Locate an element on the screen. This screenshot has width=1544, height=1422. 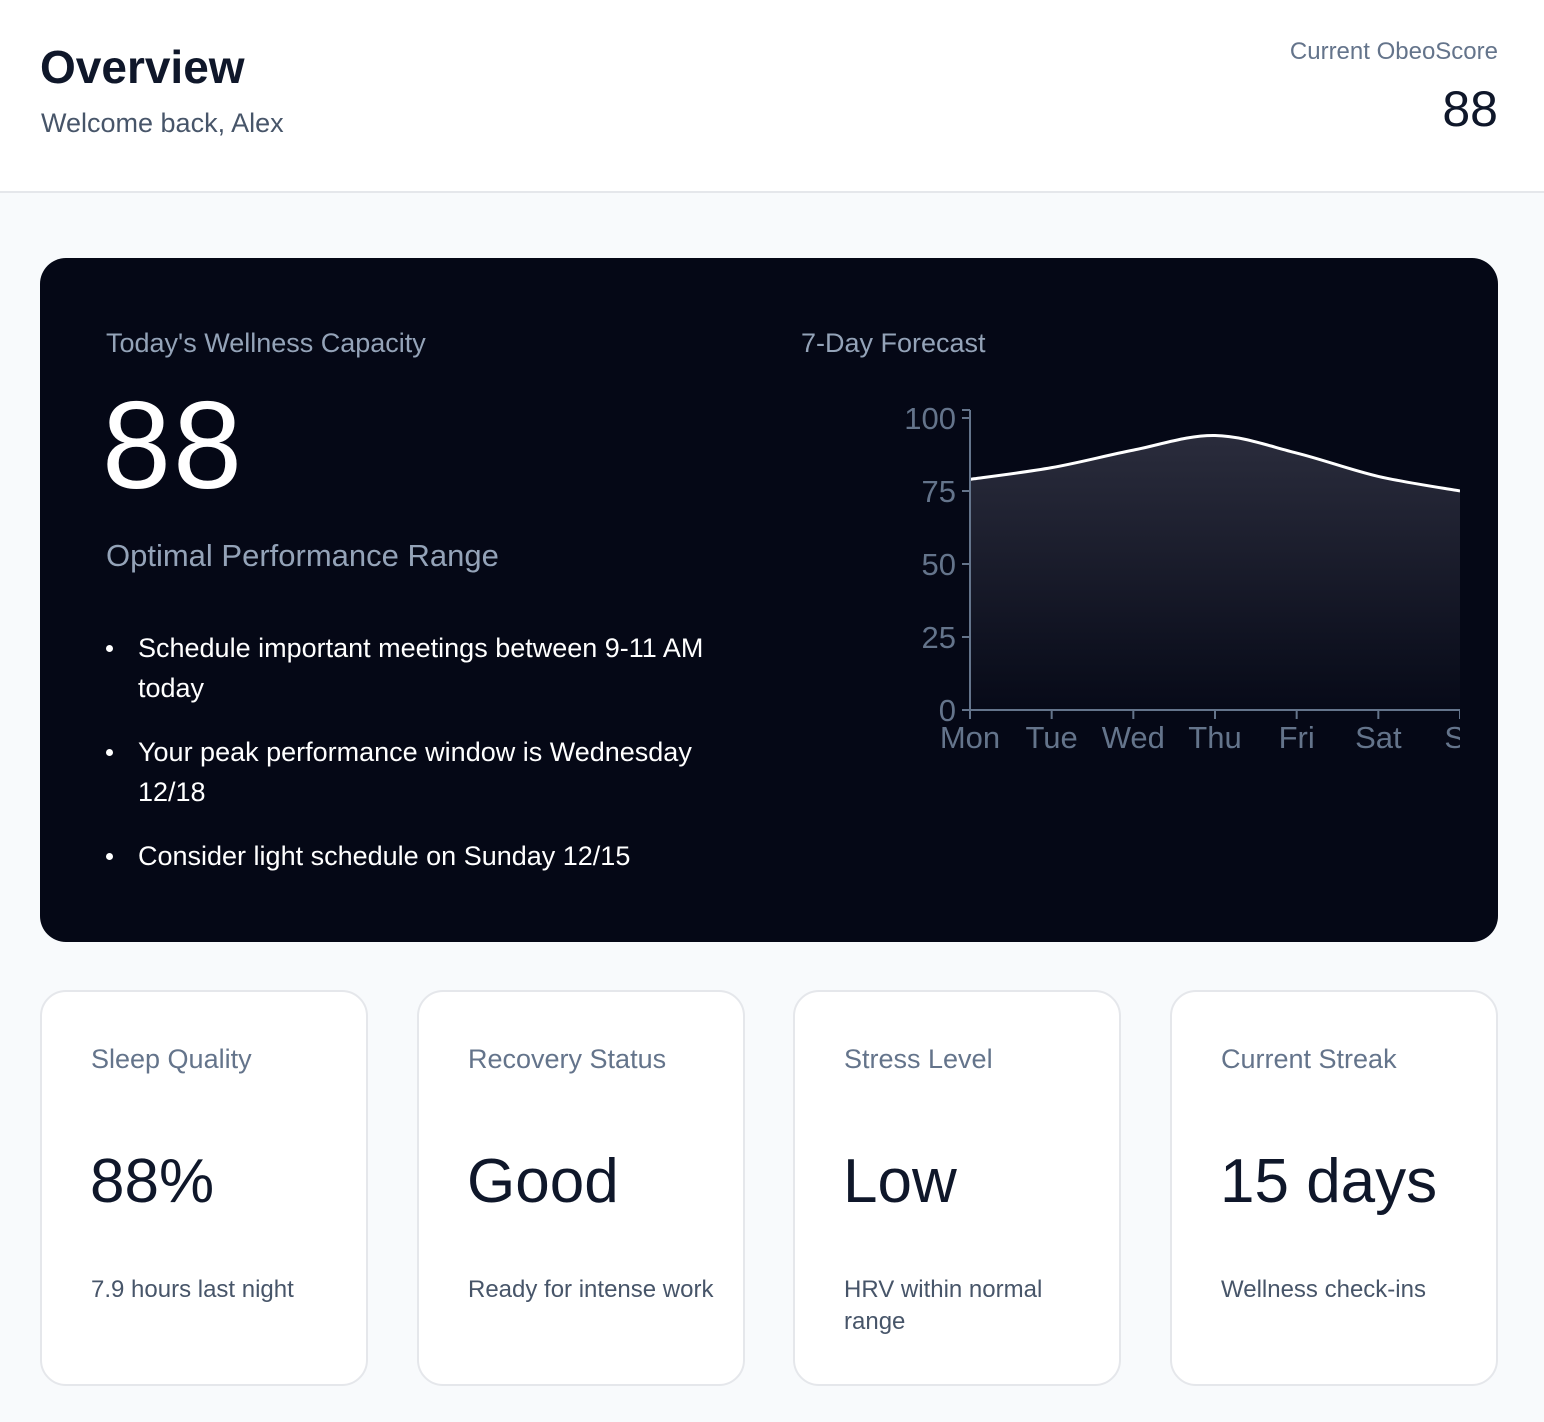
capacity-value: 88 is located at coordinates (173, 446).